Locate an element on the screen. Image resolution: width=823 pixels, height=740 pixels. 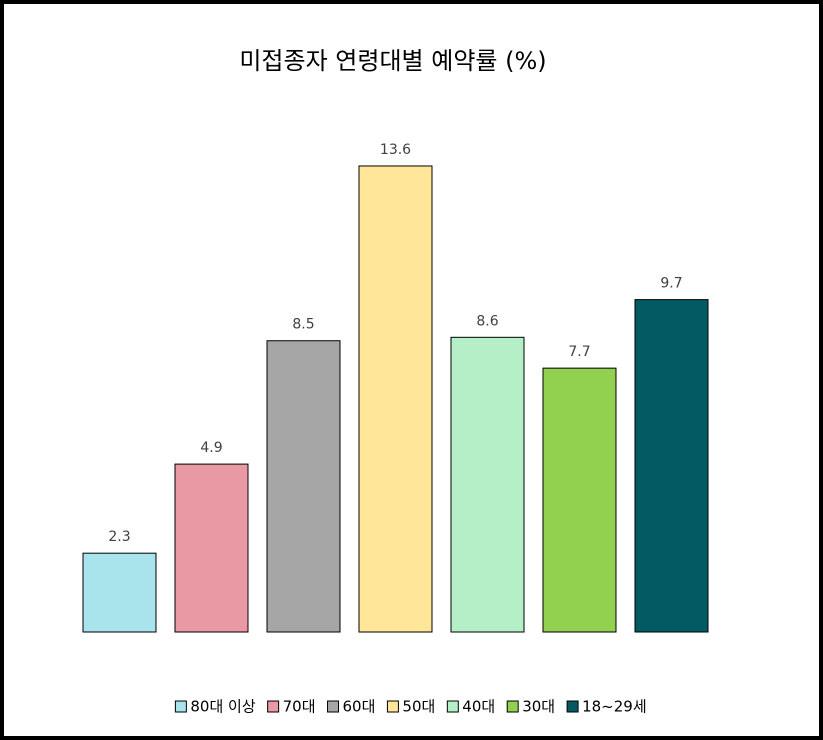
legend-label: 70대 is located at coordinates (299, 707).